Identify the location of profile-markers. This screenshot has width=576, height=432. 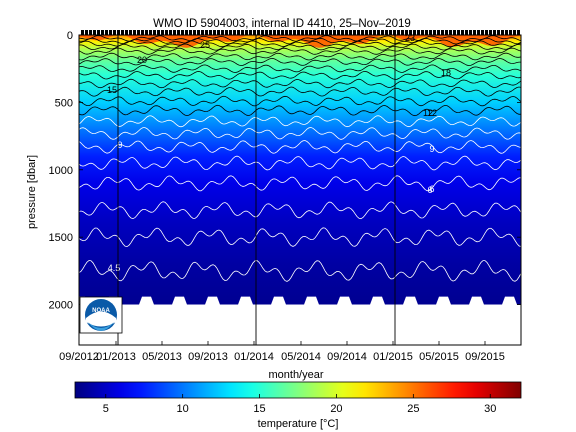
(300, 32).